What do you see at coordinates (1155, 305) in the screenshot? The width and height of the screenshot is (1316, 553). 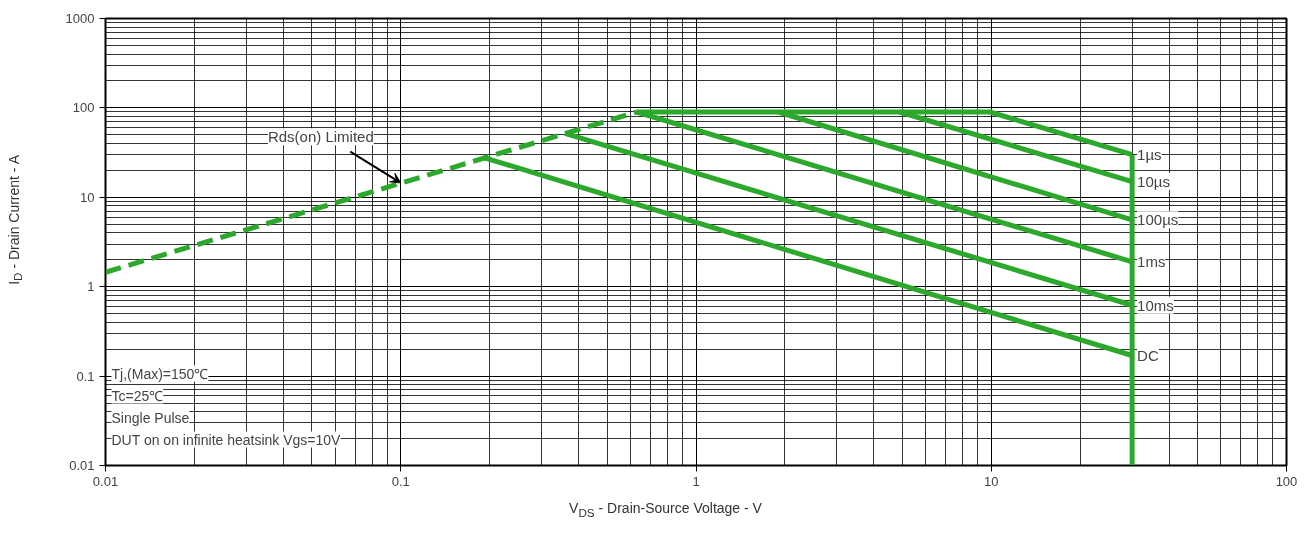 I see `series-label: 10ms` at bounding box center [1155, 305].